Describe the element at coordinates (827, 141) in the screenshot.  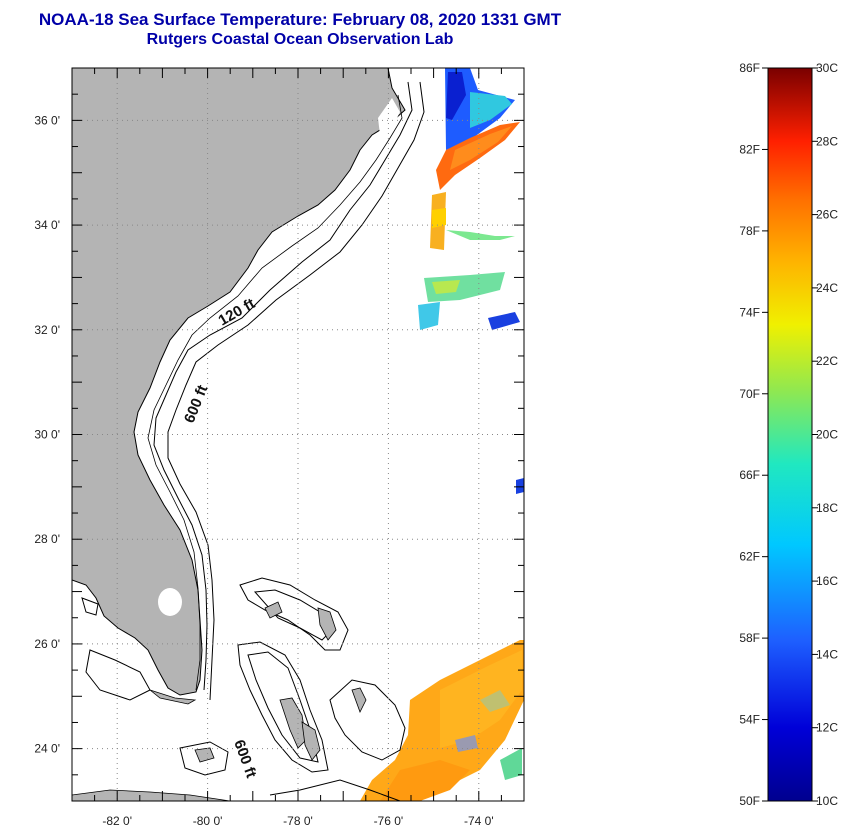
I see `colorbar-label-c: 28C` at that location.